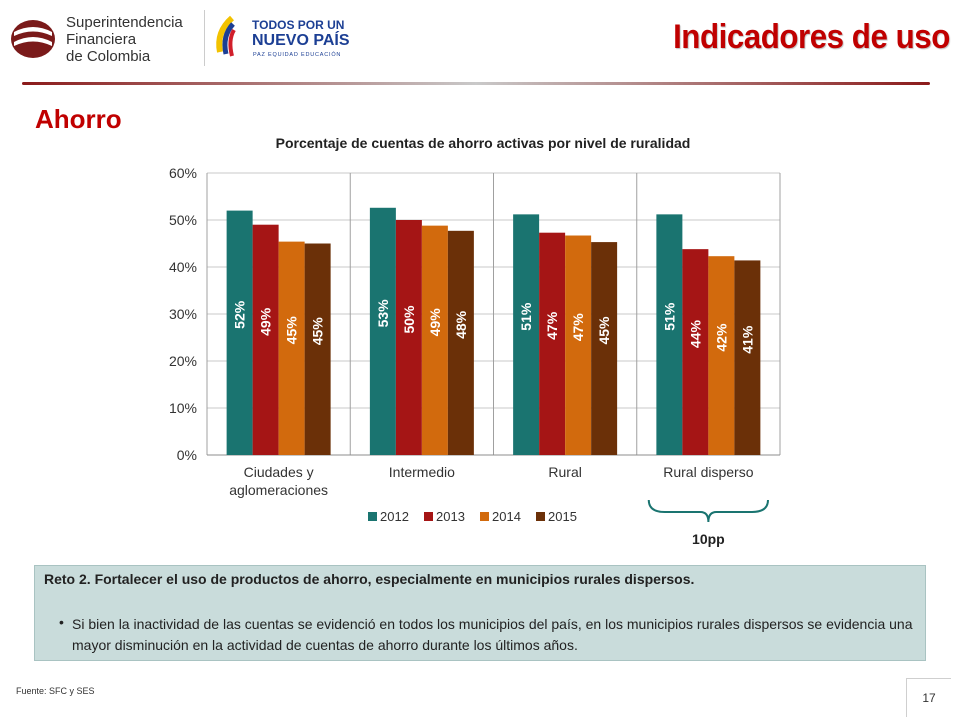 Image resolution: width=960 pixels, height=720 pixels. I want to click on data-label: 44%, so click(695, 334).